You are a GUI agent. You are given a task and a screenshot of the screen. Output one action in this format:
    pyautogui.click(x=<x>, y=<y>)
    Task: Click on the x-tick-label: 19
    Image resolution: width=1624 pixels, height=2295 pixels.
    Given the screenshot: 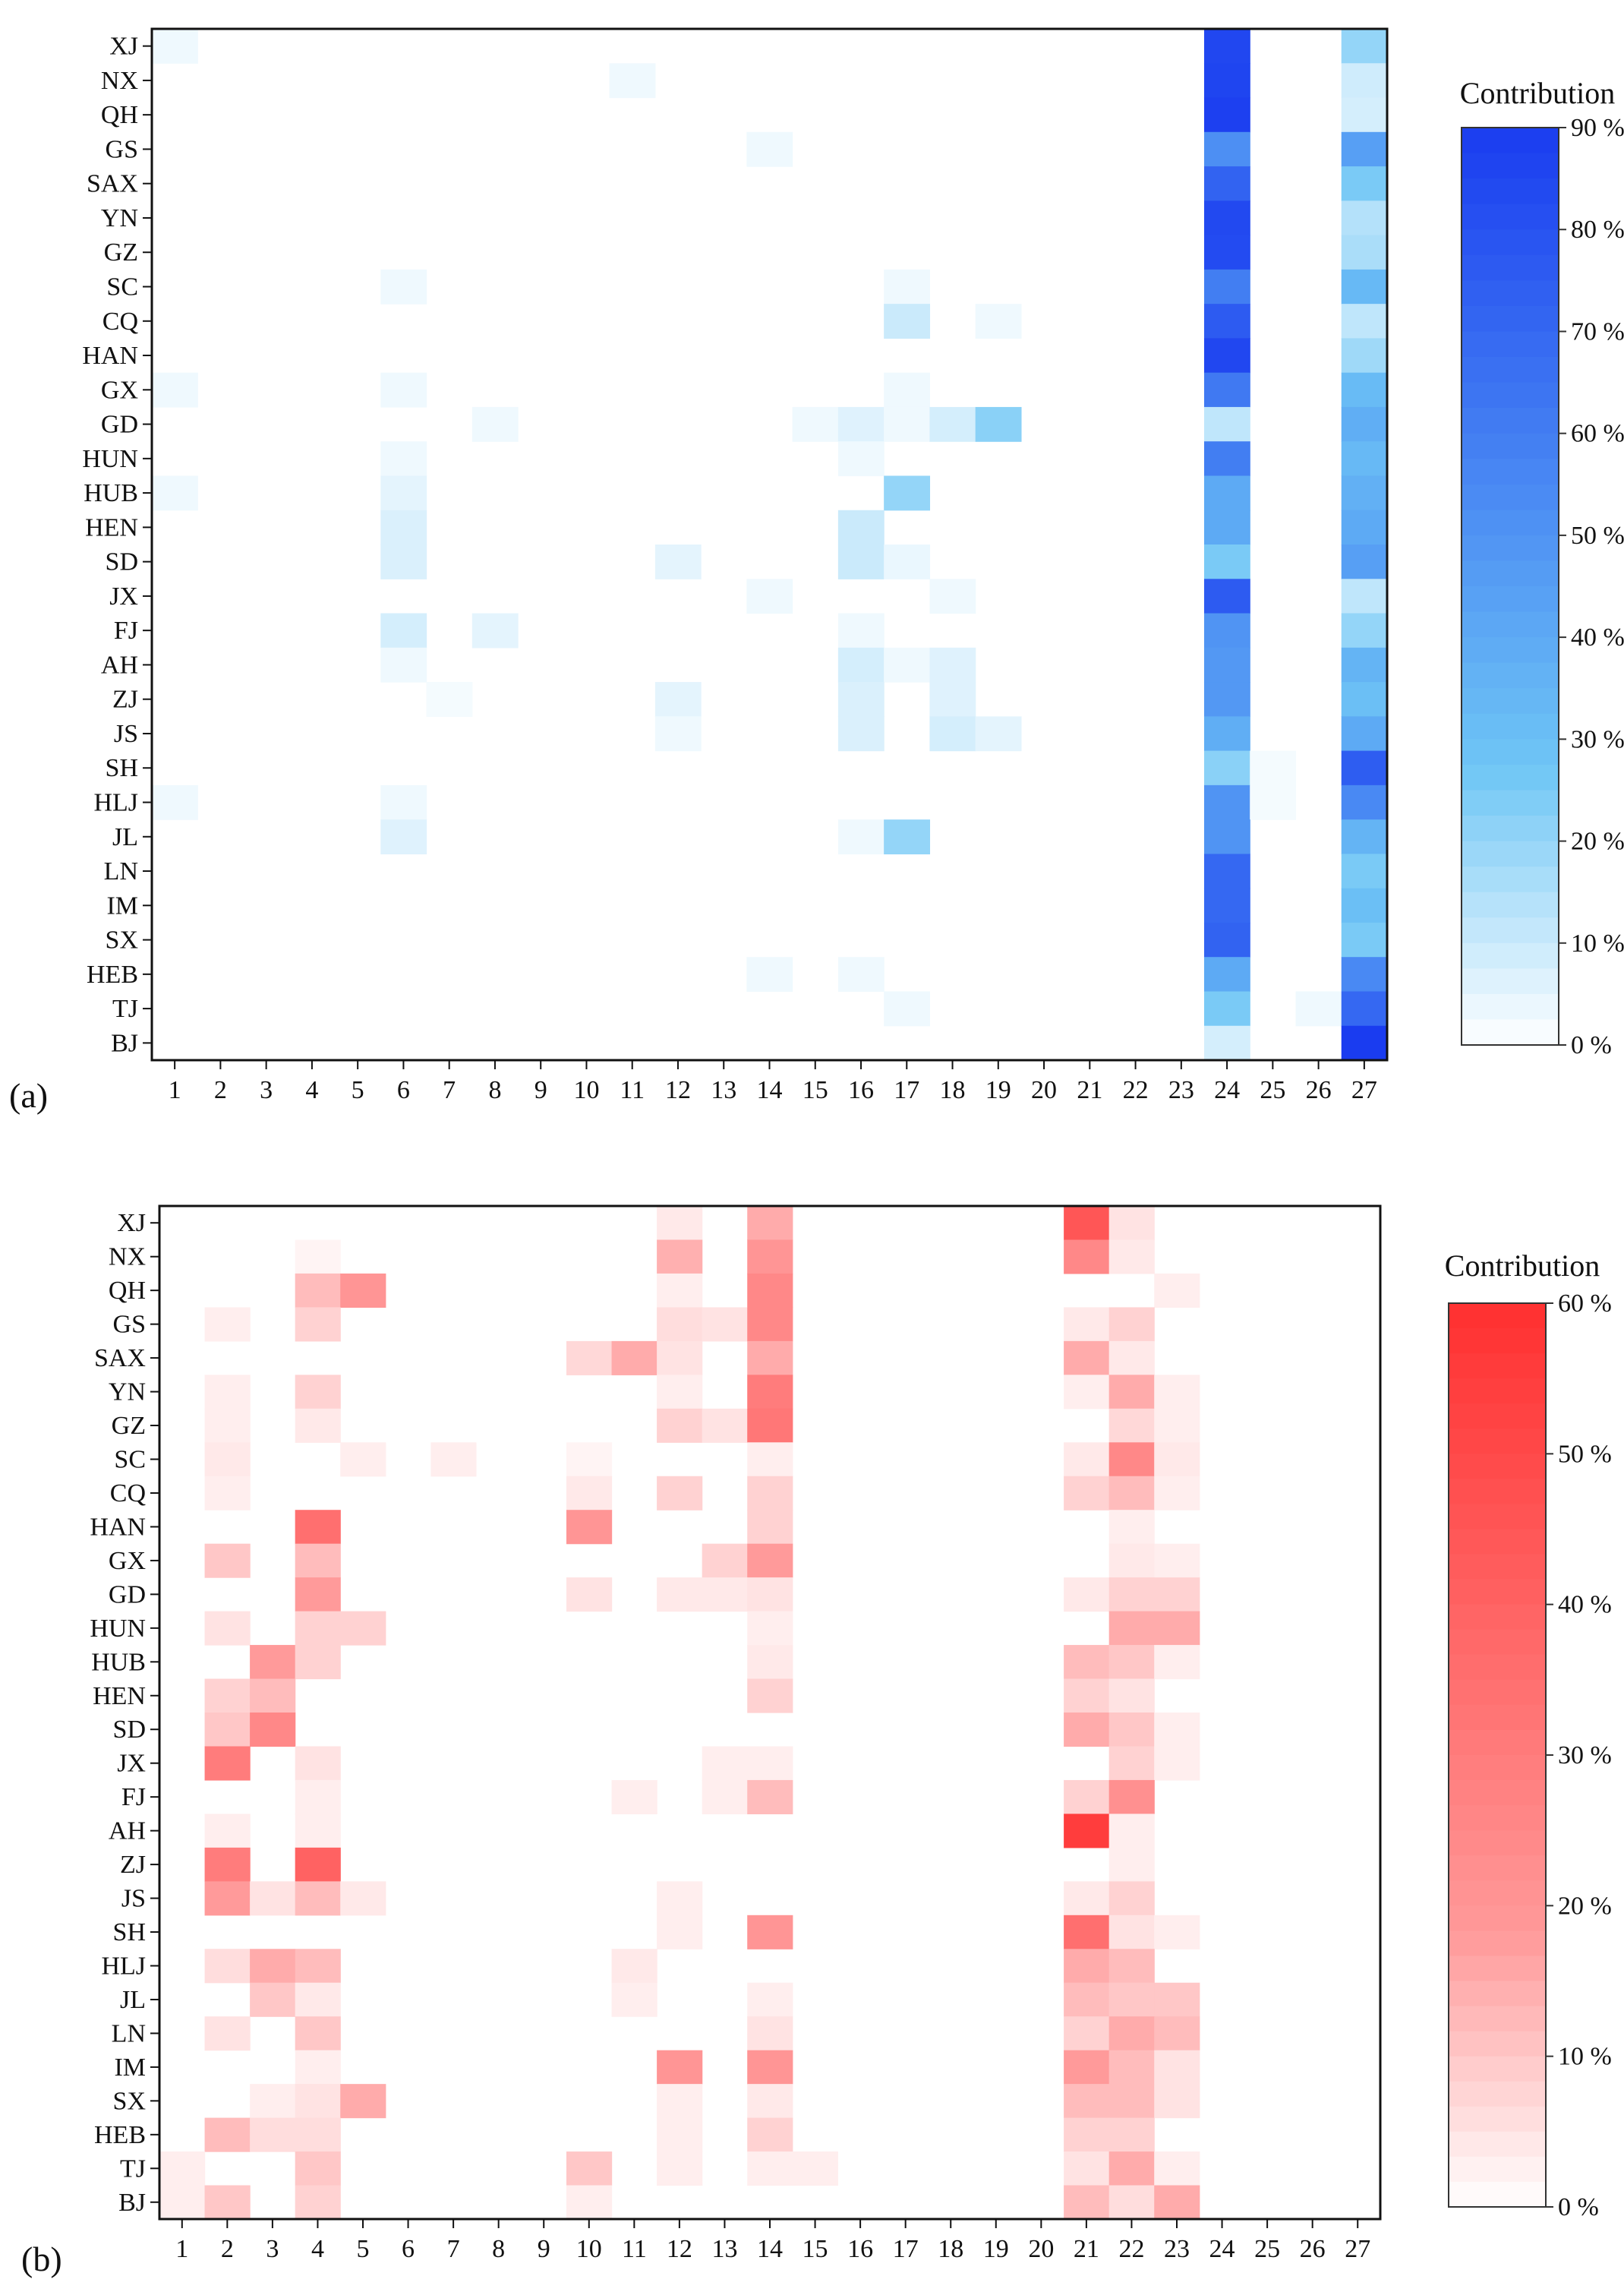 What is the action you would take?
    pyautogui.click(x=996, y=2249)
    